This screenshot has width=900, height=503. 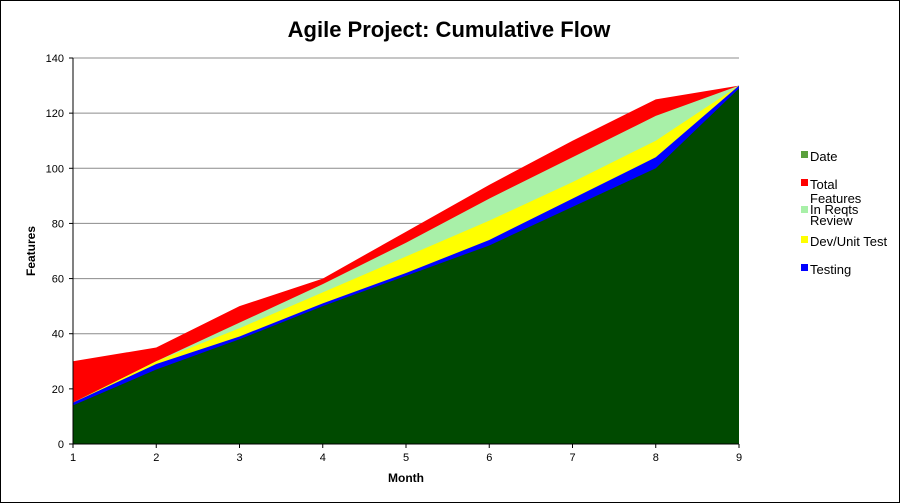 I want to click on x-tick-label: 7, so click(x=572, y=458).